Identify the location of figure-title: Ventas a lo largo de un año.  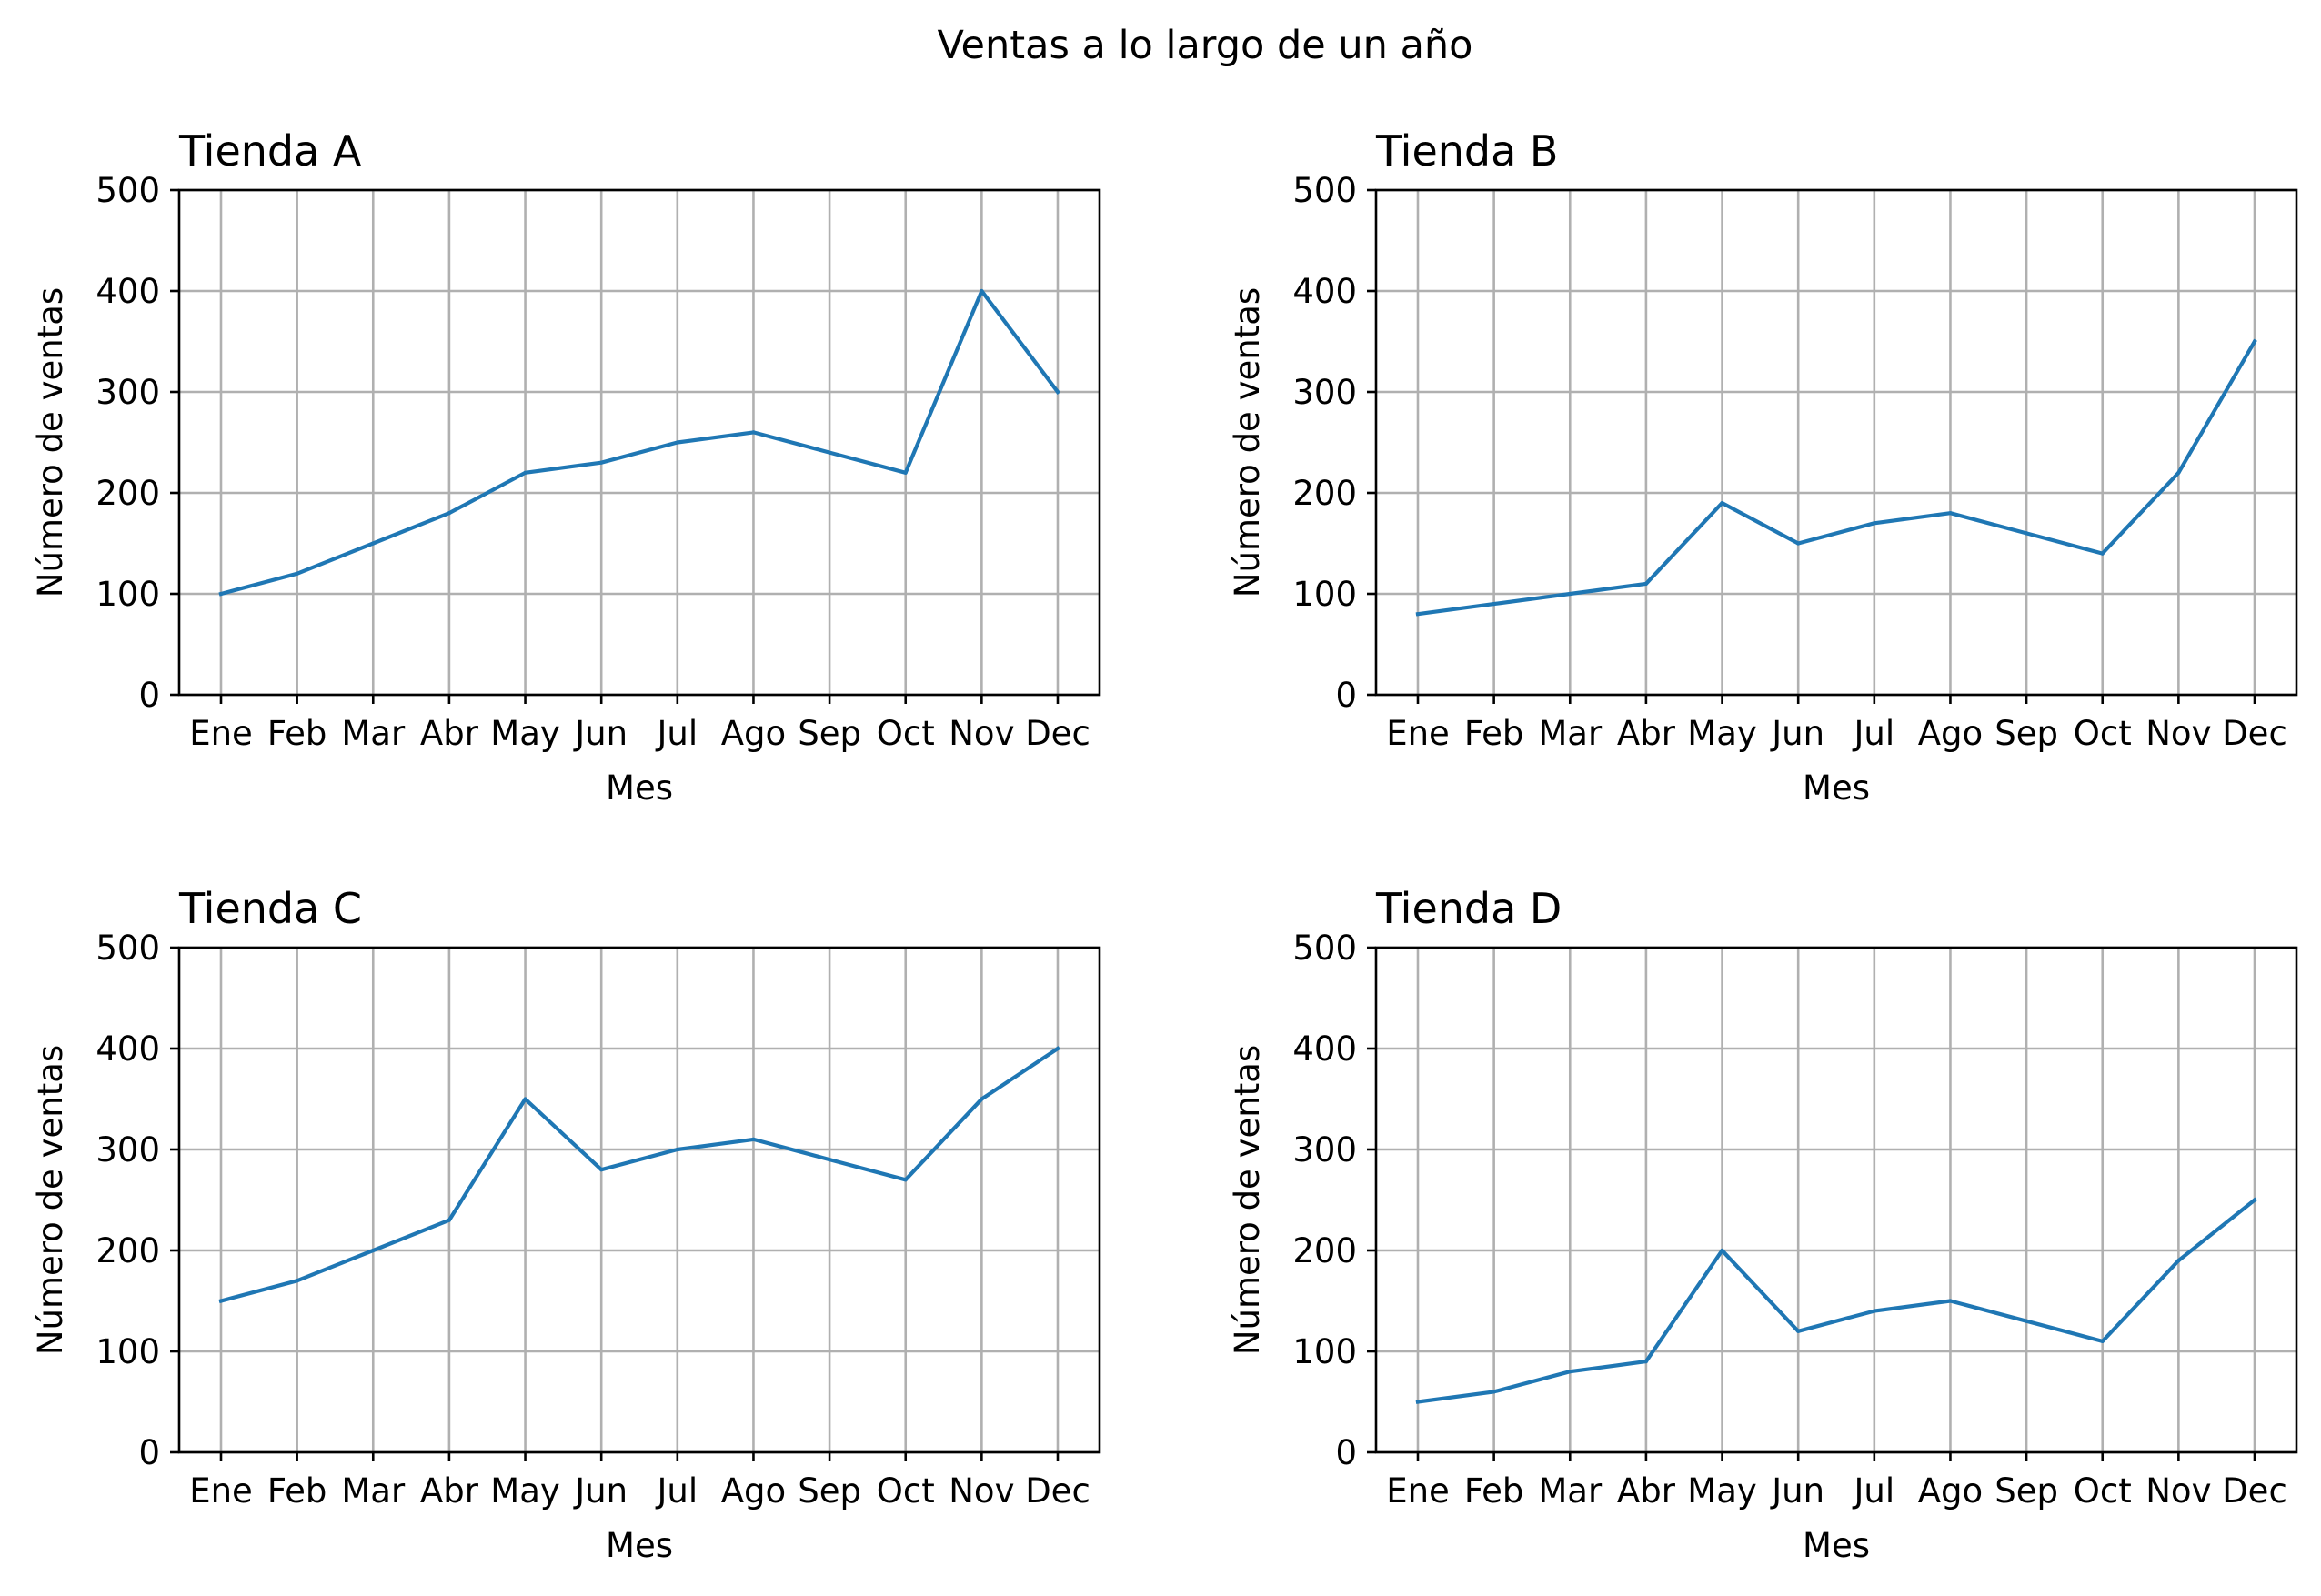
(1204, 45).